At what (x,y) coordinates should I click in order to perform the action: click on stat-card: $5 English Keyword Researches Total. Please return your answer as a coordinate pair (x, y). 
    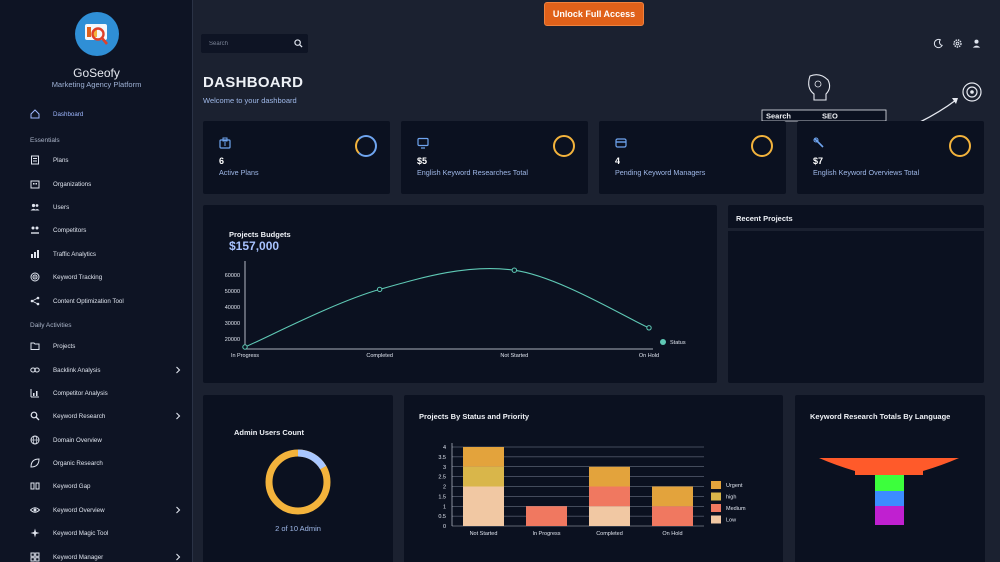
    Looking at the image, I should click on (494, 157).